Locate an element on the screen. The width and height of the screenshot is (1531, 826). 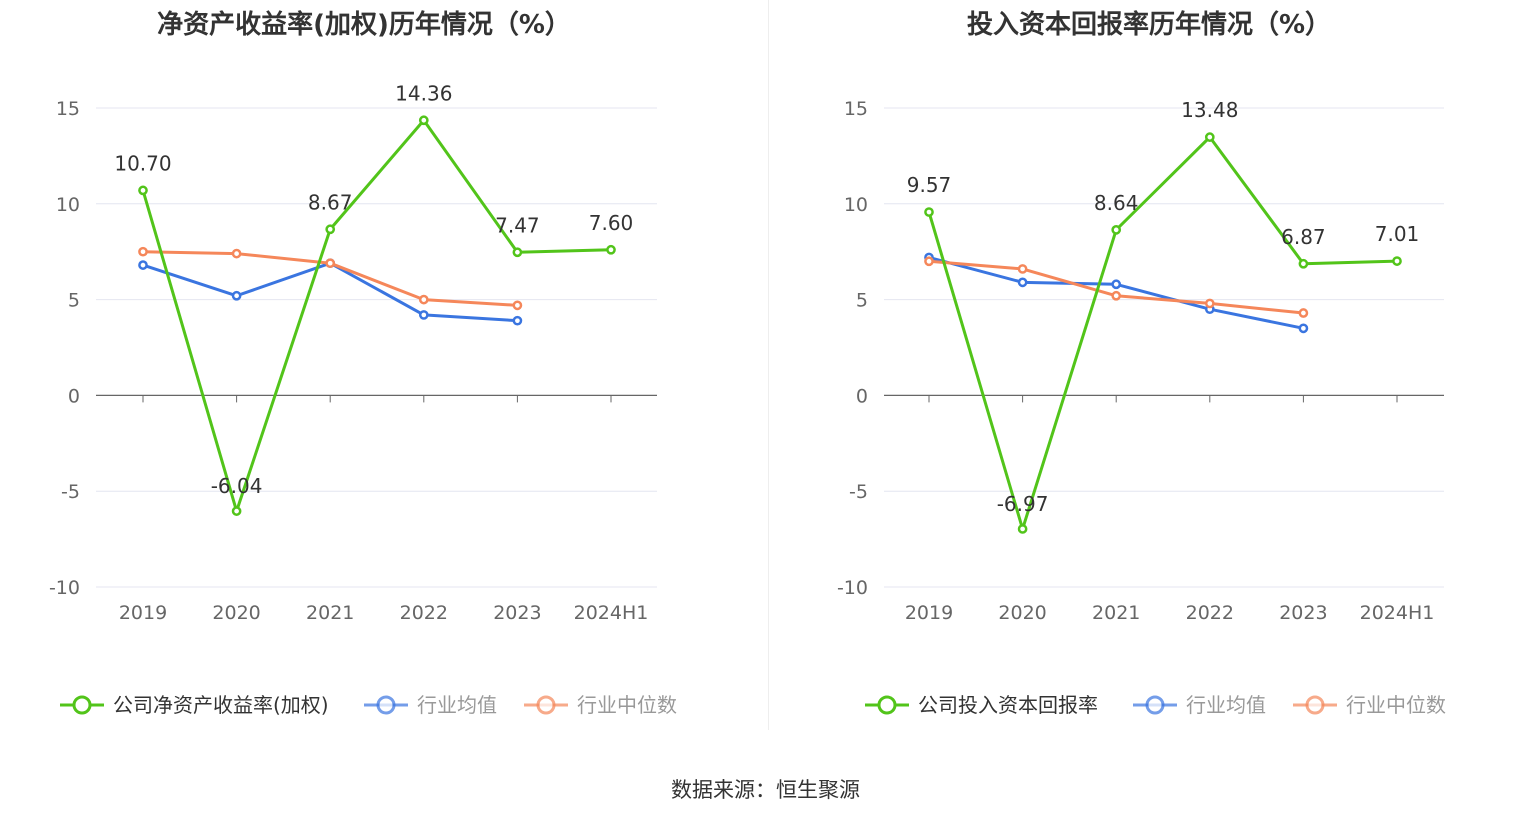
roe-x-tick-label: 2019 is located at coordinates (143, 613).